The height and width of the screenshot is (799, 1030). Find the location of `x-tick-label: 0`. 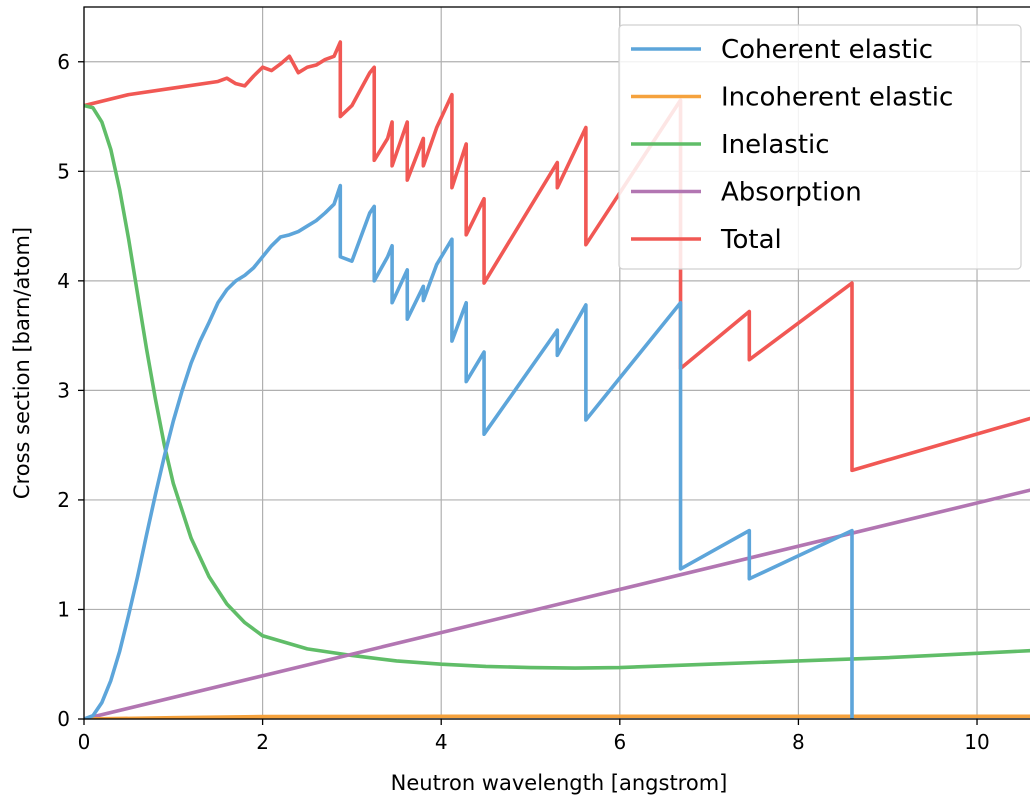

x-tick-label: 0 is located at coordinates (84, 742).